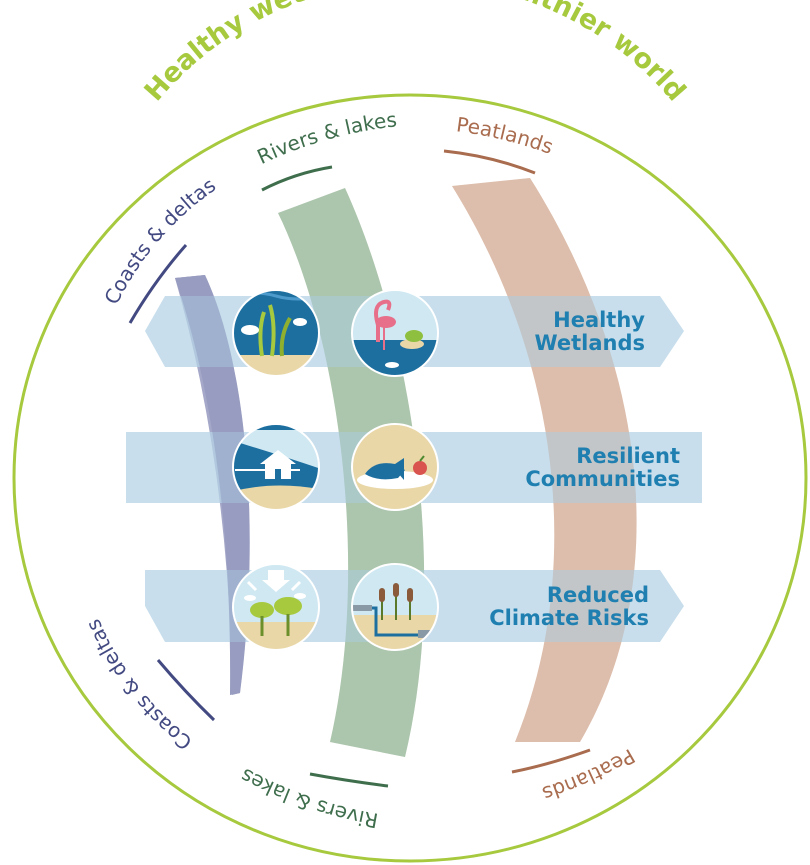 The width and height of the screenshot is (810, 865). Describe the element at coordinates (186, 690) in the screenshot. I see `coasts-bottom-line` at that location.